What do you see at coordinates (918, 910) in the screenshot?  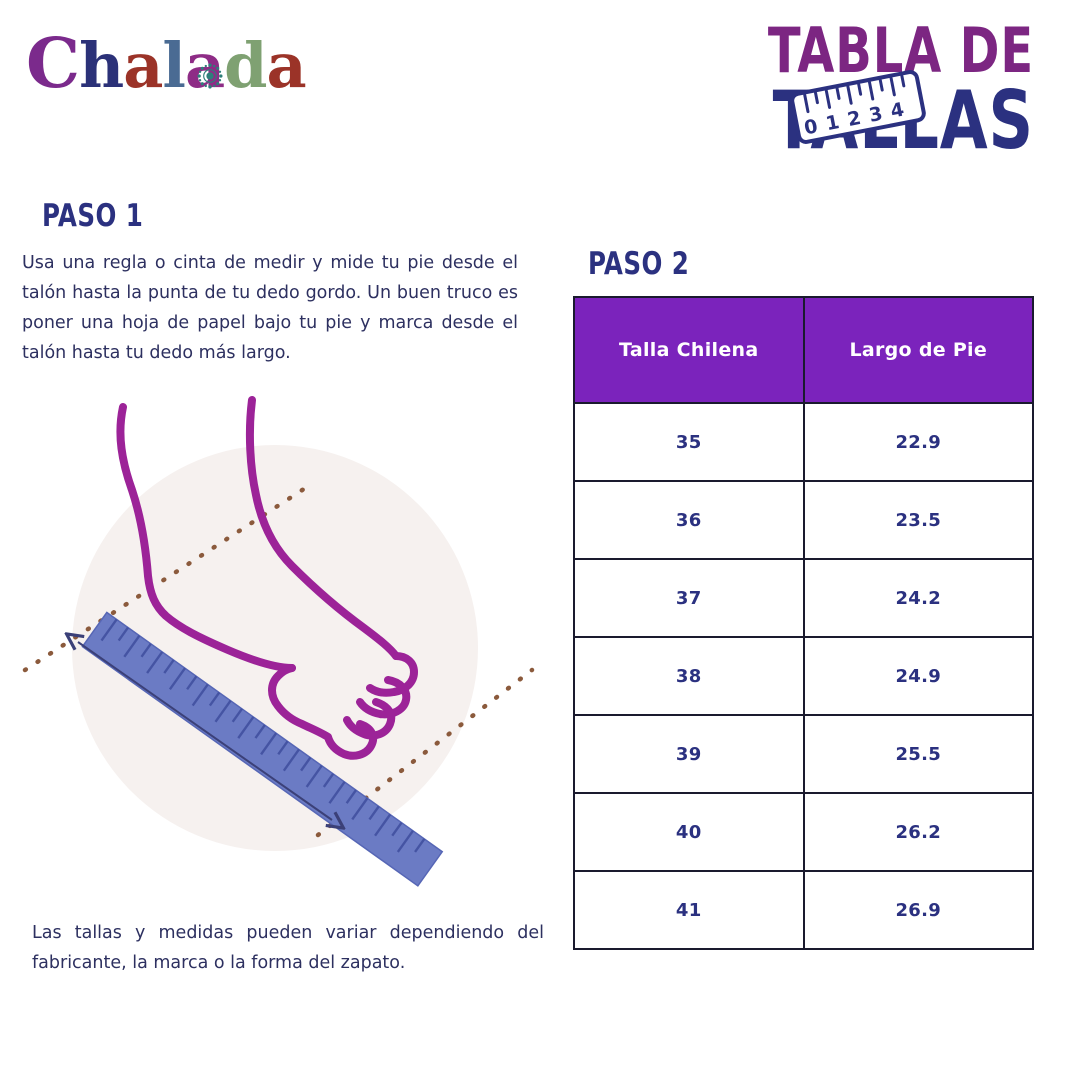 I see `cell-largo: 26.9` at bounding box center [918, 910].